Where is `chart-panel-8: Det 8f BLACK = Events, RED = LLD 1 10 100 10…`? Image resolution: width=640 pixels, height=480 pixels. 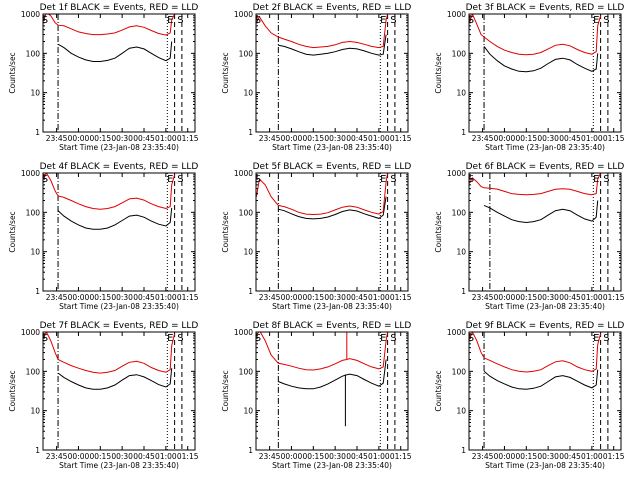
chart-panel-8: Det 8f BLACK = Events, RED = LLD 1 10 100 10… is located at coordinates (316, 395).